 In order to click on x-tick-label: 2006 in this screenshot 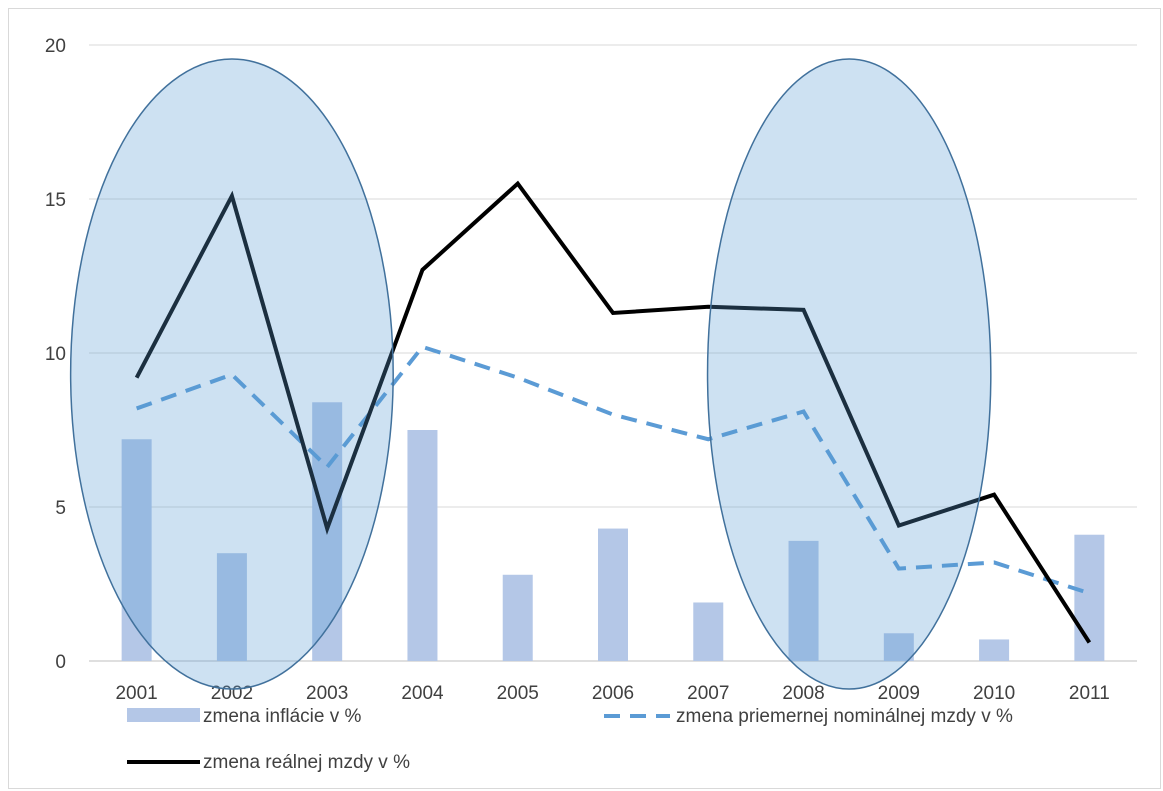, I will do `click(613, 693)`.